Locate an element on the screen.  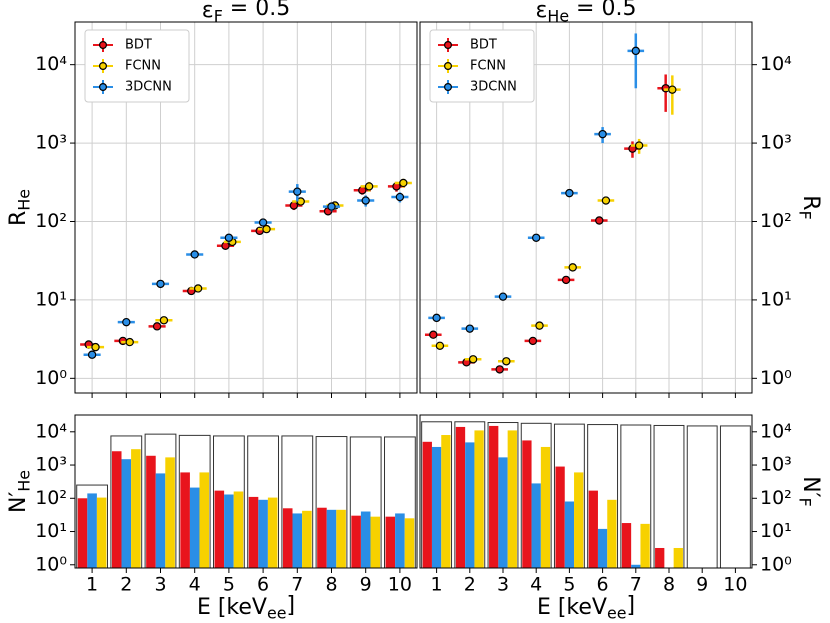
x-axis-label-sub: ee is located at coordinates (276, 612).